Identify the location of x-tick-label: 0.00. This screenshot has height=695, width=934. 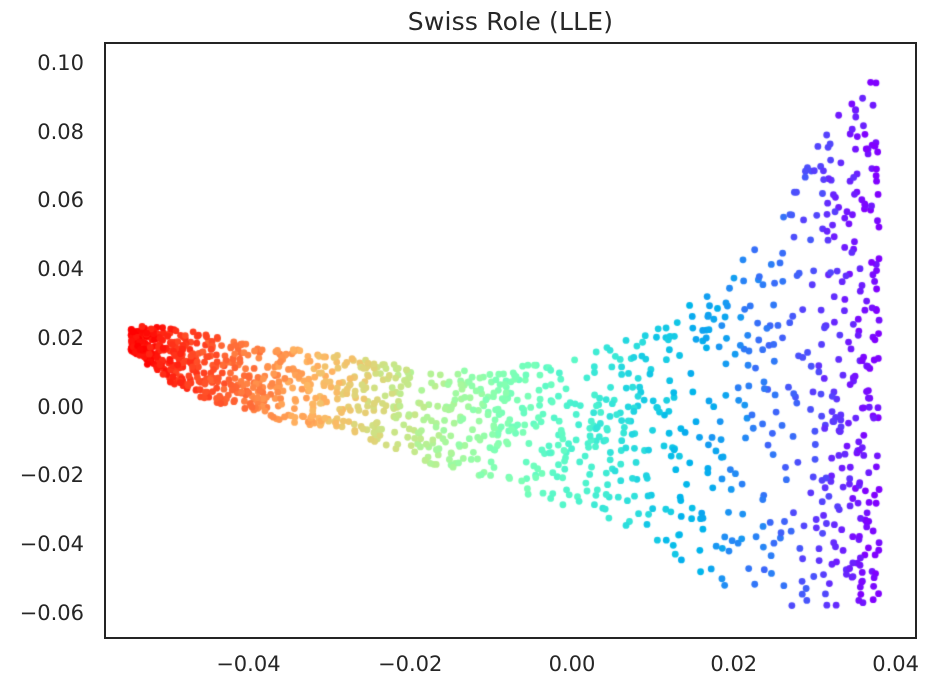
(572, 664).